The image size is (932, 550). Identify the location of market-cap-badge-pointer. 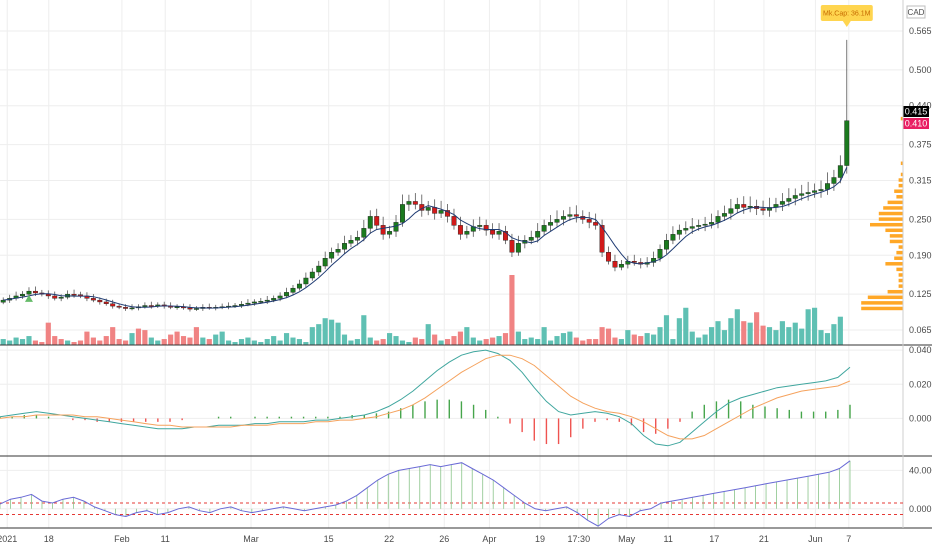
(846, 23).